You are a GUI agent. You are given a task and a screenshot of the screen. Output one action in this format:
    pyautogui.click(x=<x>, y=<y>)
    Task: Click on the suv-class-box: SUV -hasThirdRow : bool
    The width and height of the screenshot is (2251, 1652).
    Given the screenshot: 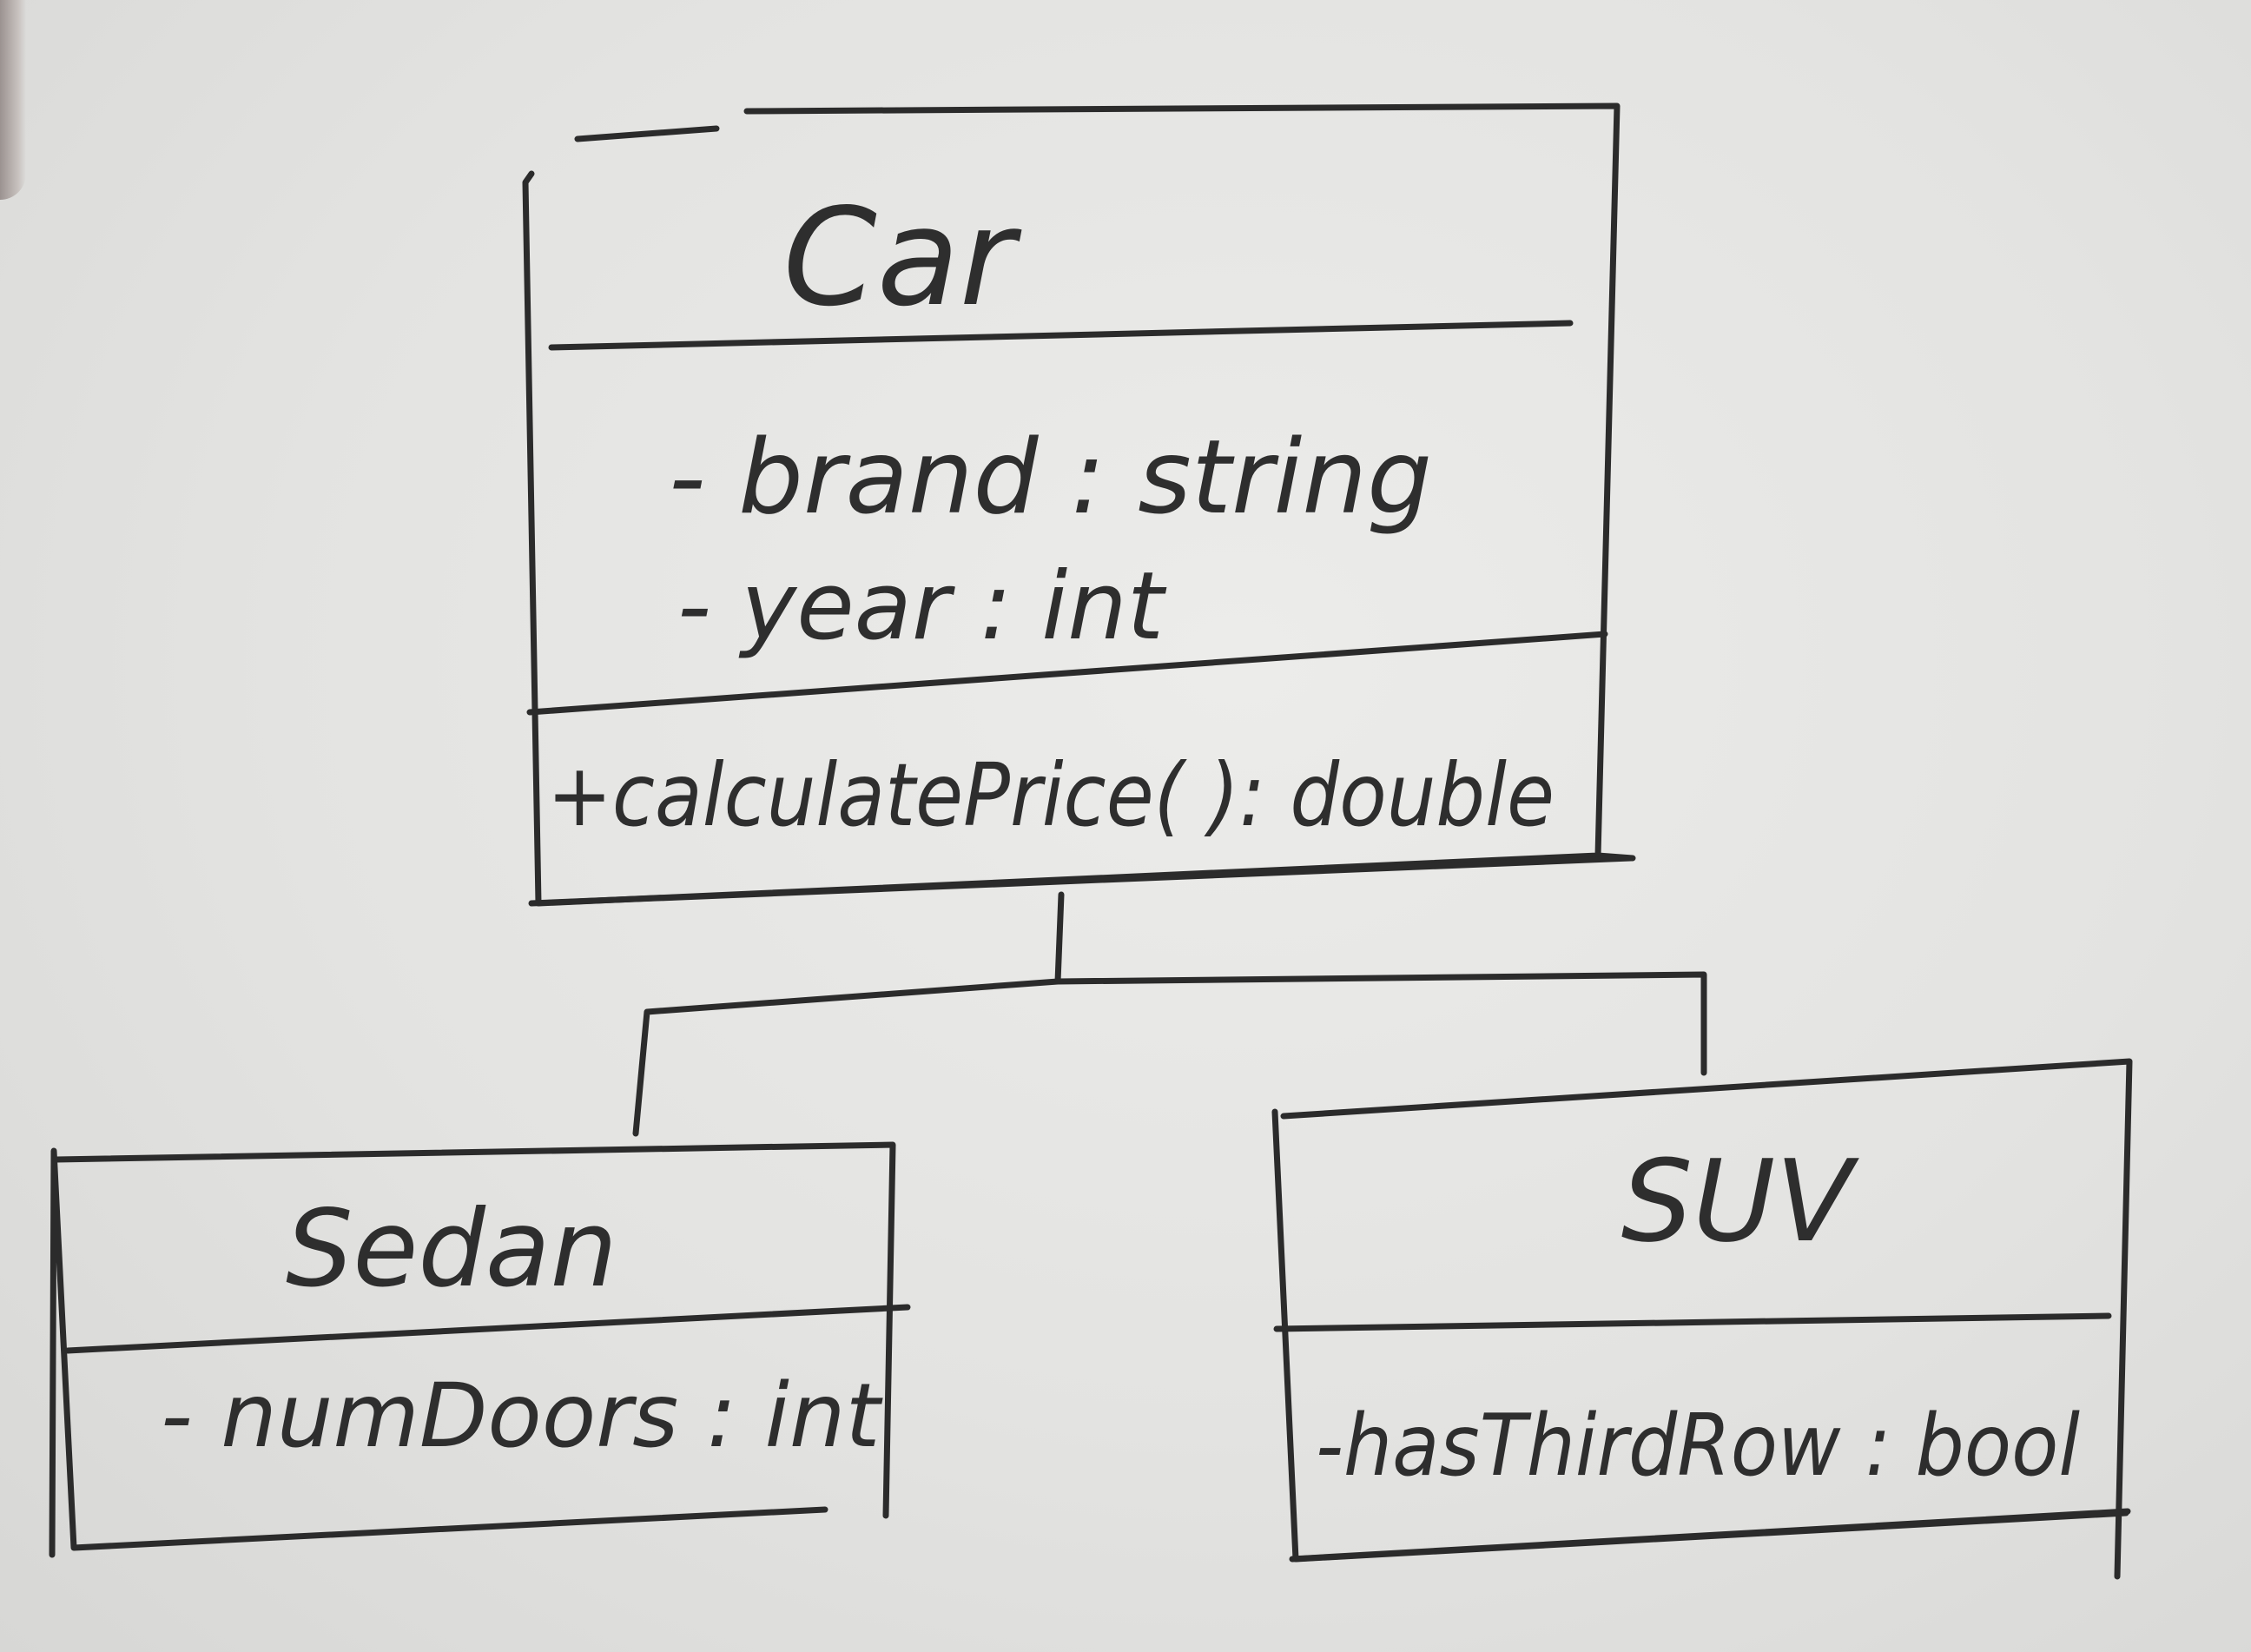 What is the action you would take?
    pyautogui.click(x=1702, y=1319)
    